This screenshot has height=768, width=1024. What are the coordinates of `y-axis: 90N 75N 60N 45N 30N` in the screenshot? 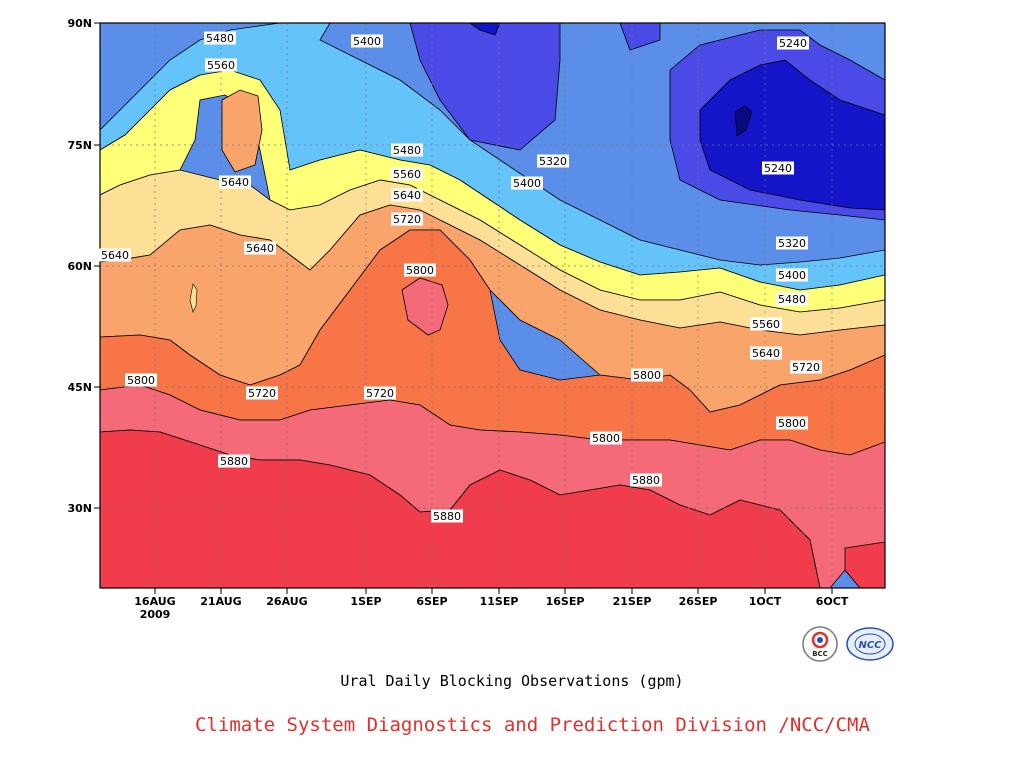 It's located at (83, 266).